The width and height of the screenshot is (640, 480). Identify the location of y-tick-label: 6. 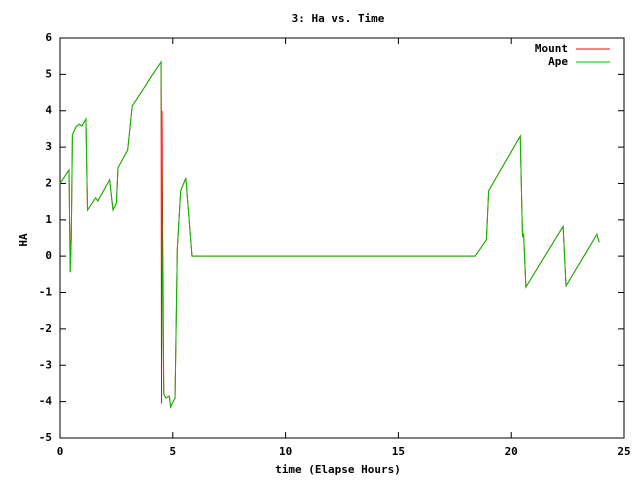
(48, 37).